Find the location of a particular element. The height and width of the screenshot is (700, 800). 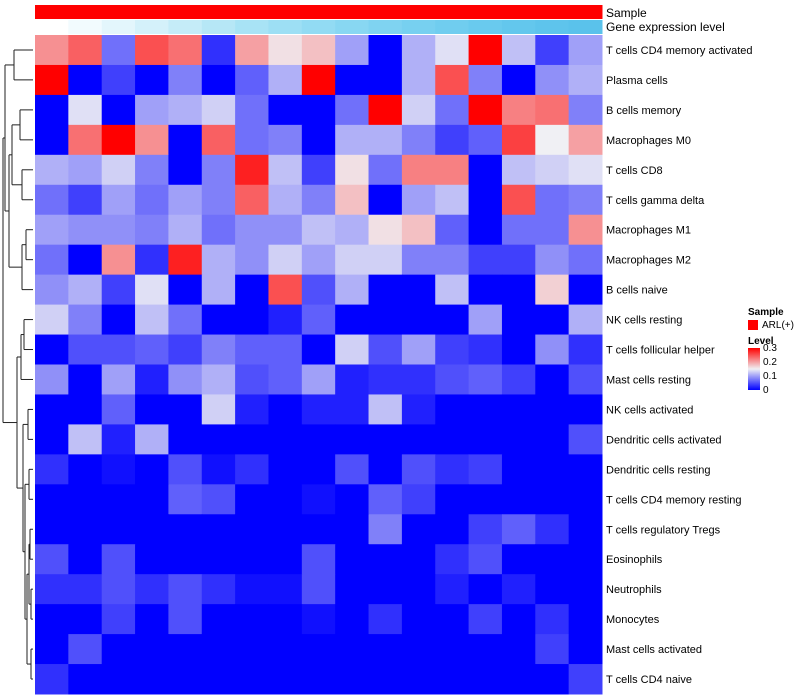

row-label: T cells regulatory Tregs is located at coordinates (663, 530).